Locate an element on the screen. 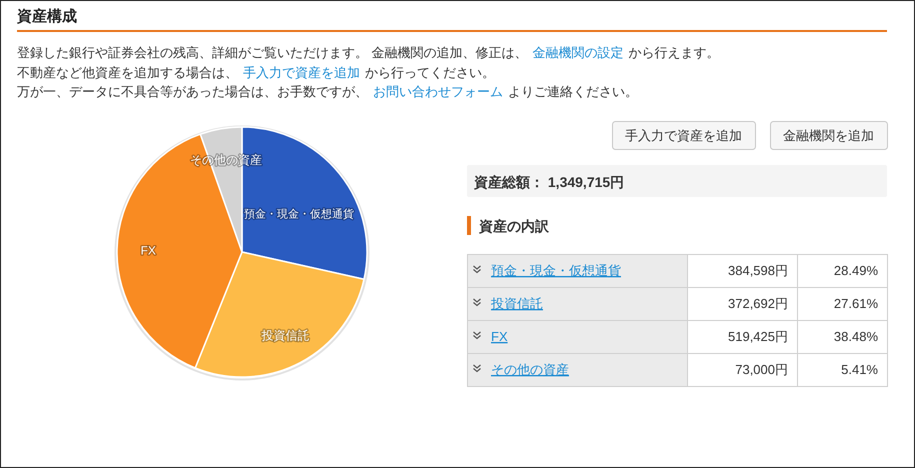 This screenshot has width=915, height=468. title: 資産構成 is located at coordinates (47, 16).